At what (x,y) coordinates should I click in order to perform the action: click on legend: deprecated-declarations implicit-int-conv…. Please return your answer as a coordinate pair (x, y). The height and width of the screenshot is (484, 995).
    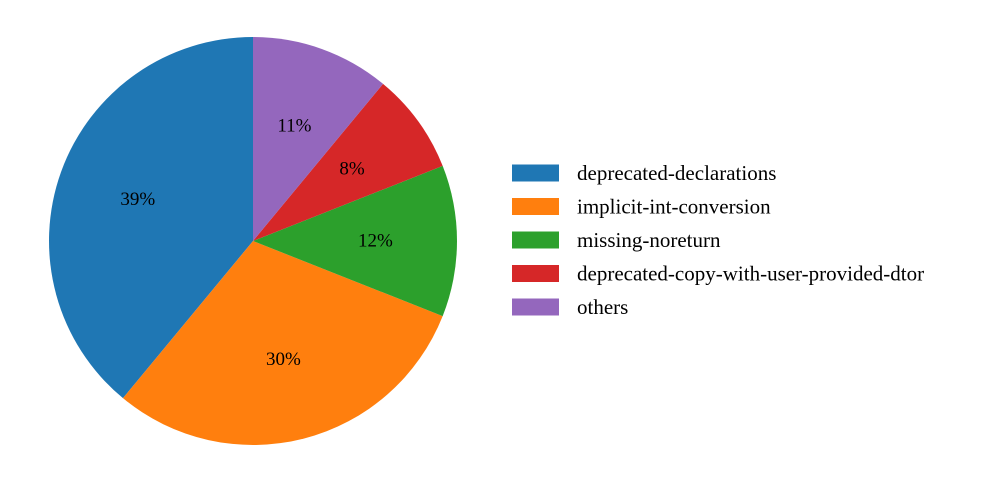
    Looking at the image, I should click on (718, 240).